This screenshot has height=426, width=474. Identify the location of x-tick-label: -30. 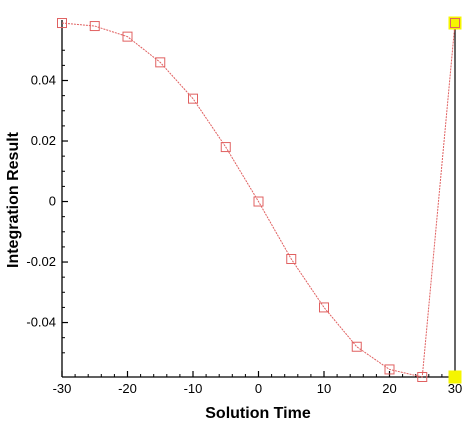
(62, 388).